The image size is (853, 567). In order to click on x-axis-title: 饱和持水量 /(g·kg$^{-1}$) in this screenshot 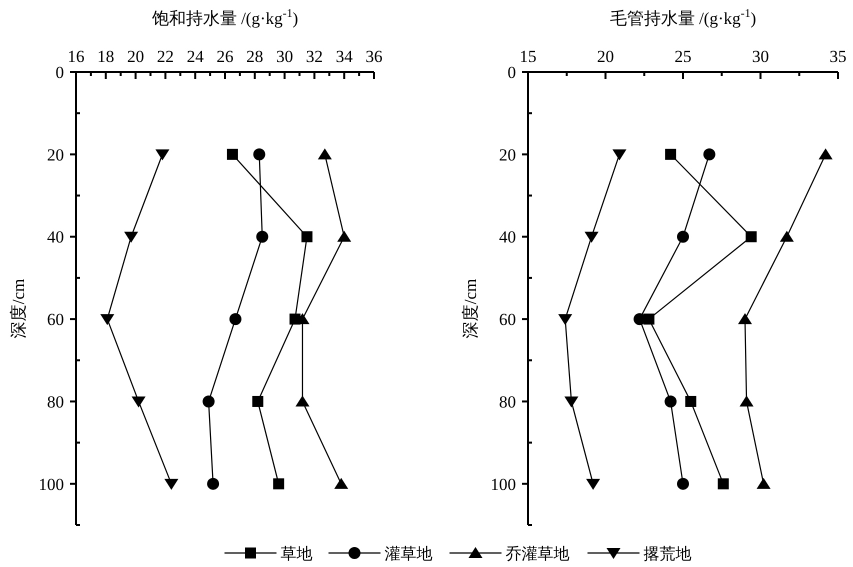, I will do `click(224, 17)`.